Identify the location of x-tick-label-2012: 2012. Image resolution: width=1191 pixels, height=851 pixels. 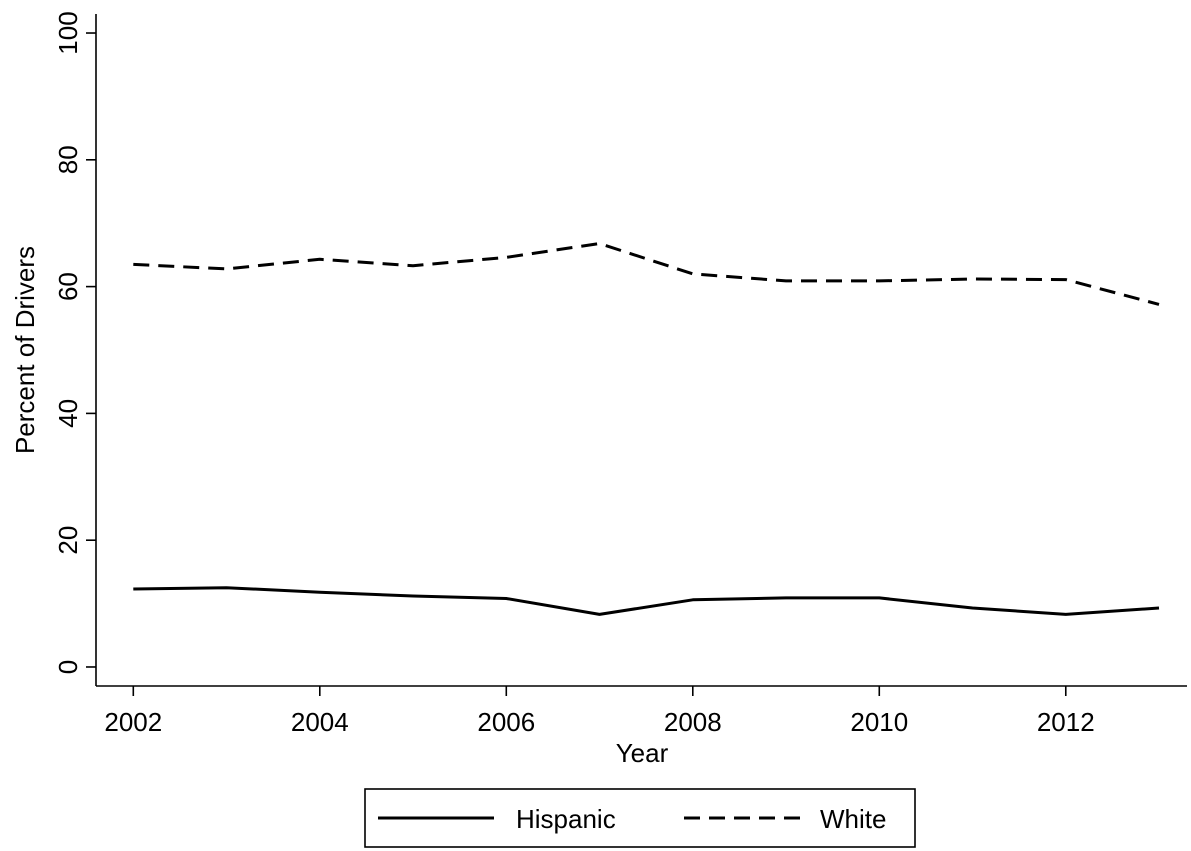
(1066, 722).